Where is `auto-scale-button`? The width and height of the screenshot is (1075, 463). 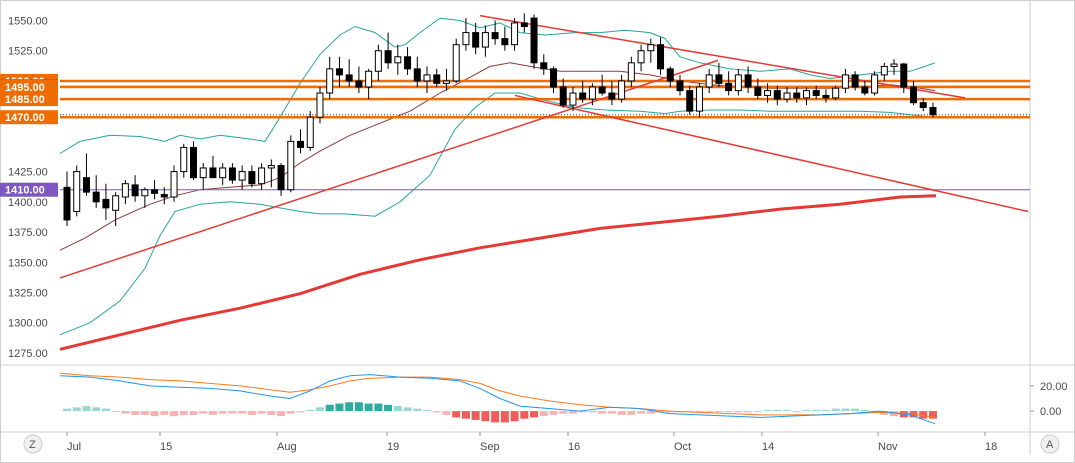
auto-scale-button is located at coordinates (1050, 444).